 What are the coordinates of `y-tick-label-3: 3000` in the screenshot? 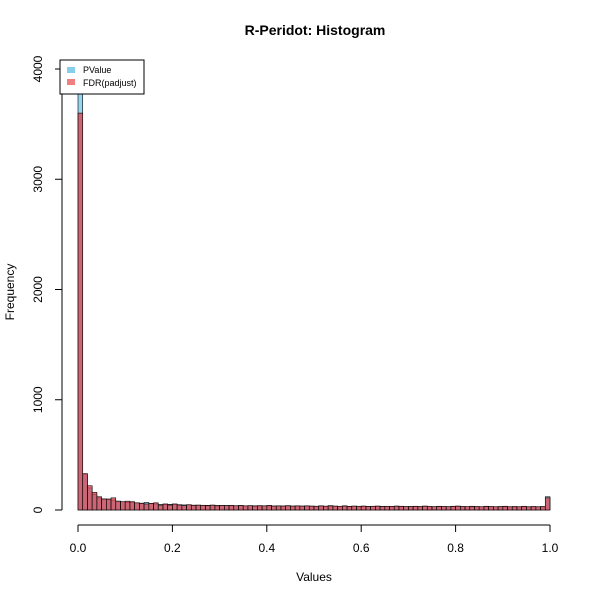 It's located at (38, 179).